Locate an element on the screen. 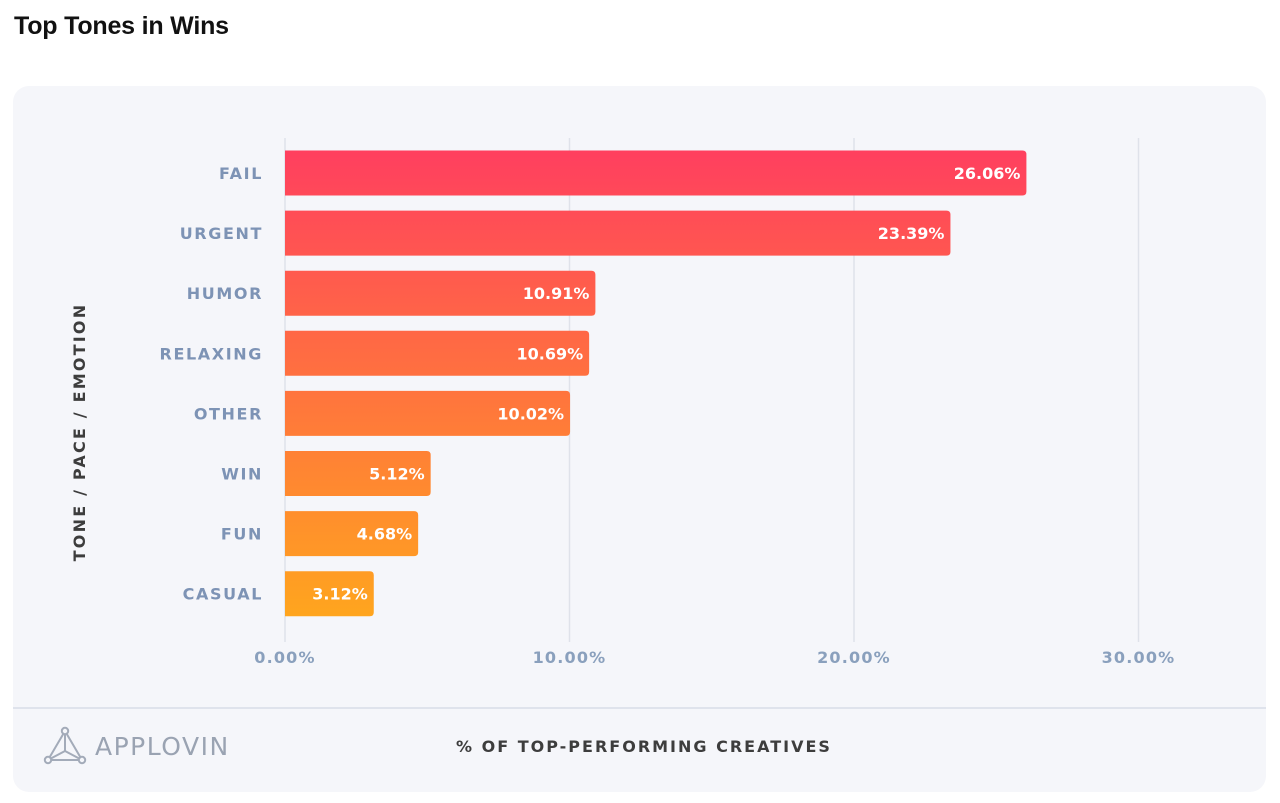 The height and width of the screenshot is (803, 1280). category-label-relaxing: RELAXING is located at coordinates (211, 353).